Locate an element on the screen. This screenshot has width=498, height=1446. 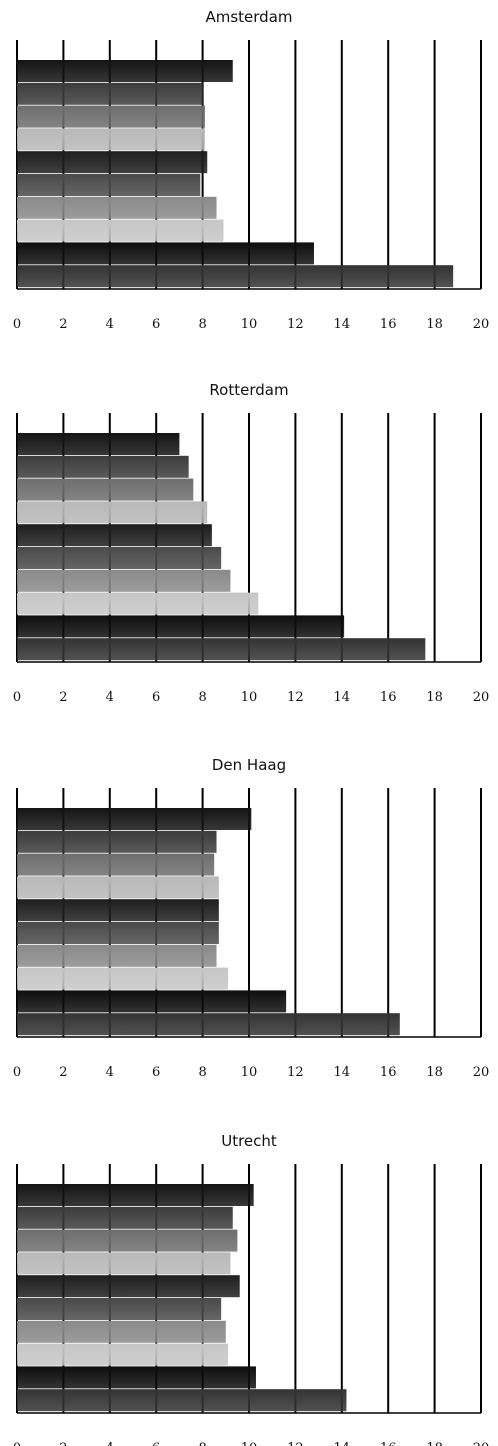
chart-title: Rotterdam is located at coordinates (248, 390).